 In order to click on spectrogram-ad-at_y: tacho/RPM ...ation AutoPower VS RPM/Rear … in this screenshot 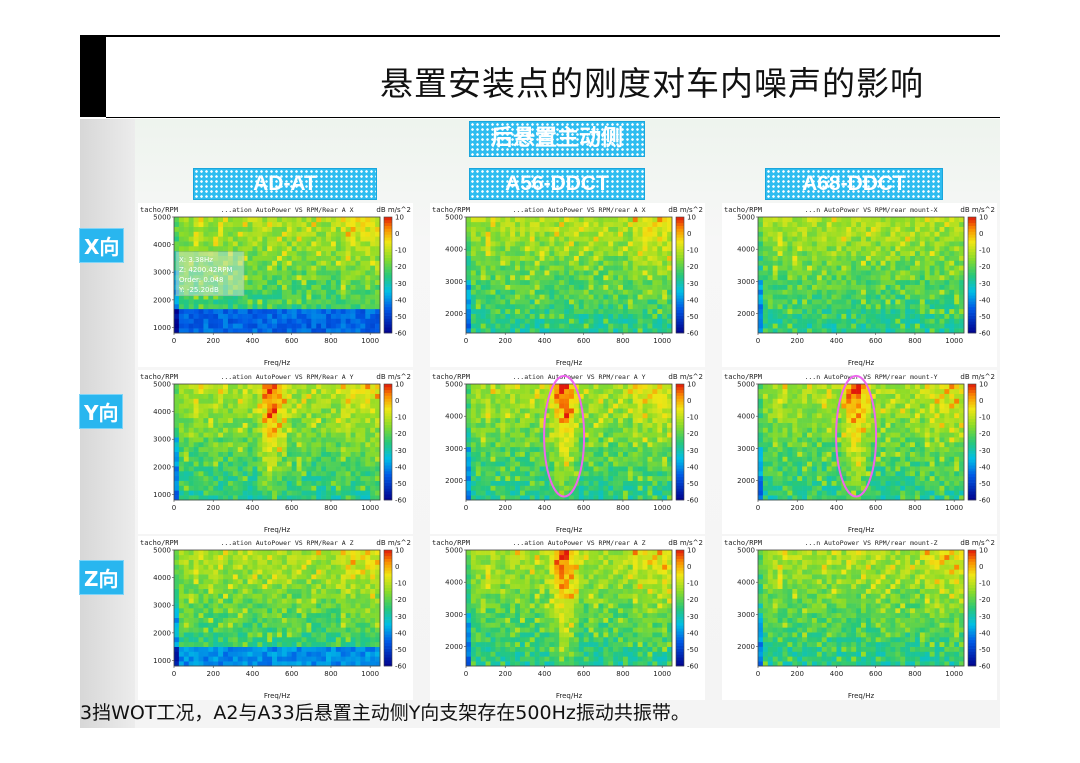, I will do `click(275, 452)`.